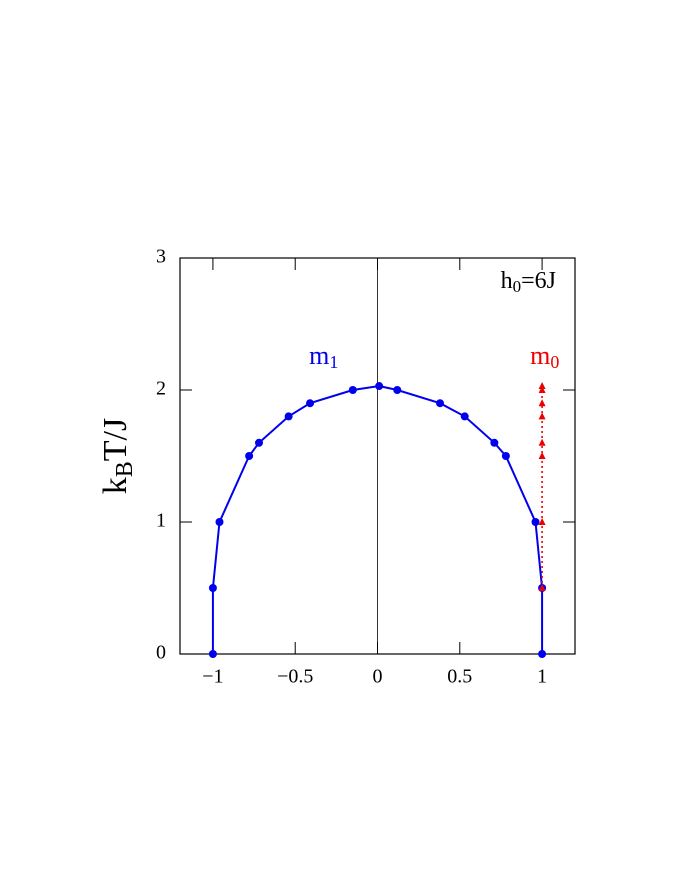 This screenshot has height=896, width=692. I want to click on y-tick-label: 2, so click(161, 389).